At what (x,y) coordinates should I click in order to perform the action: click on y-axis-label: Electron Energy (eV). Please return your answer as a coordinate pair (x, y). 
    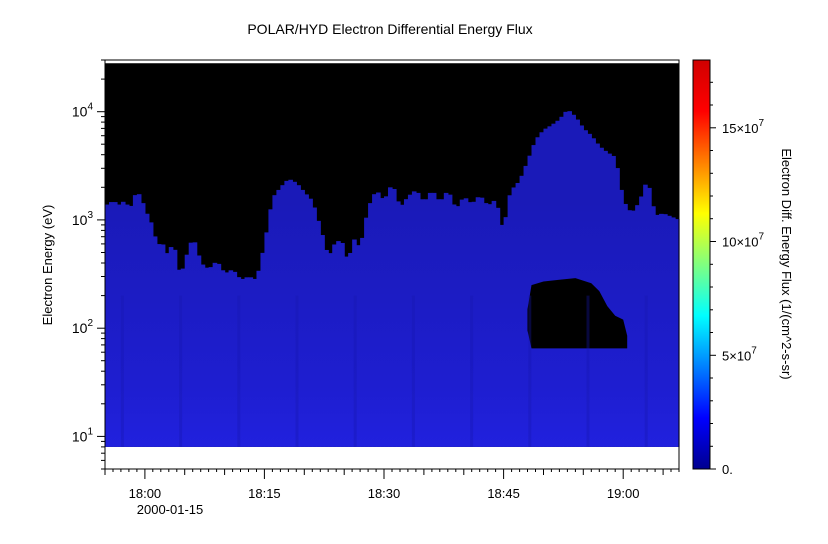
    Looking at the image, I should click on (47, 265).